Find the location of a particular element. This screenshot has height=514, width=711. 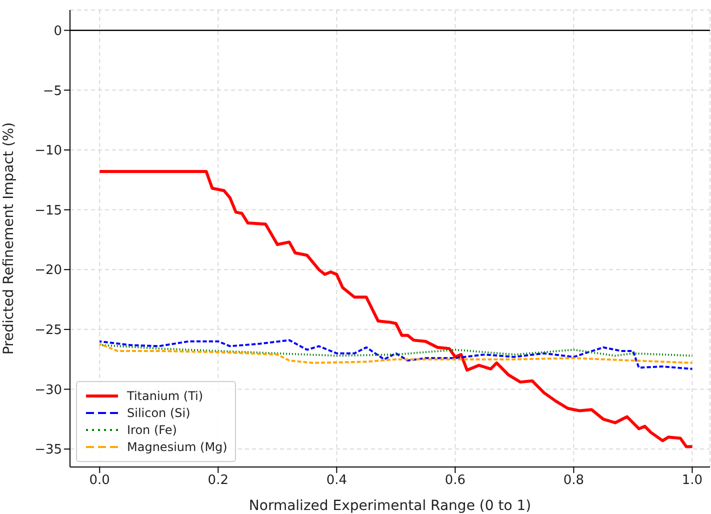

y-tick-label: −5 is located at coordinates (52, 91).